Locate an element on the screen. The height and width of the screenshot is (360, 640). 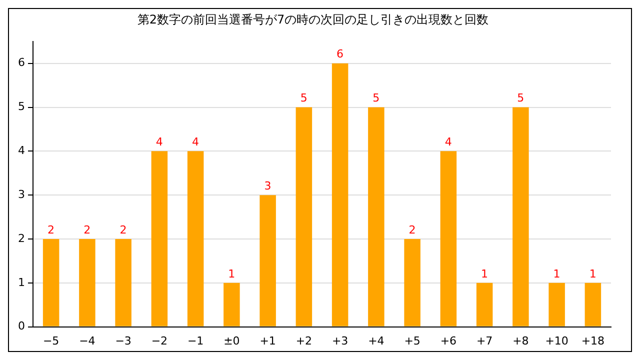
x-tick-label: −2 is located at coordinates (159, 341).